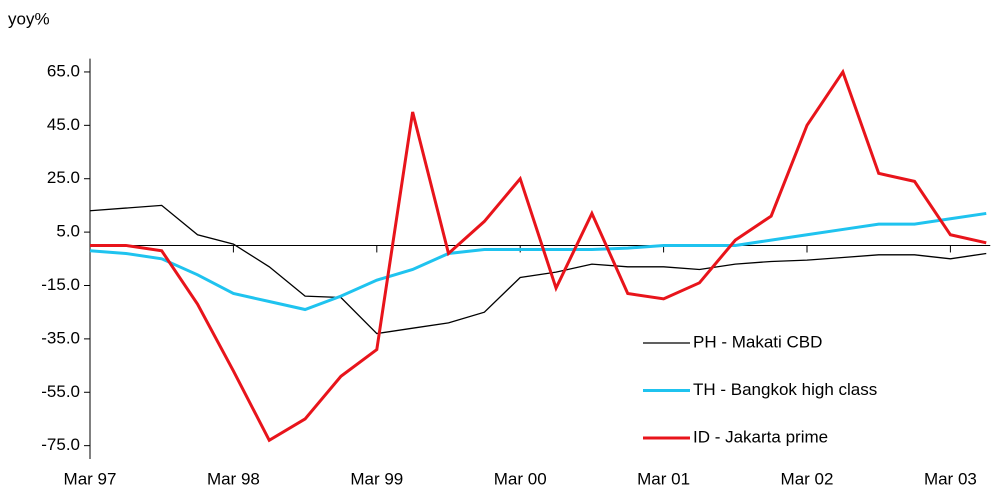 This screenshot has height=495, width=992. I want to click on y-tick-label: 25.0, so click(63, 177).